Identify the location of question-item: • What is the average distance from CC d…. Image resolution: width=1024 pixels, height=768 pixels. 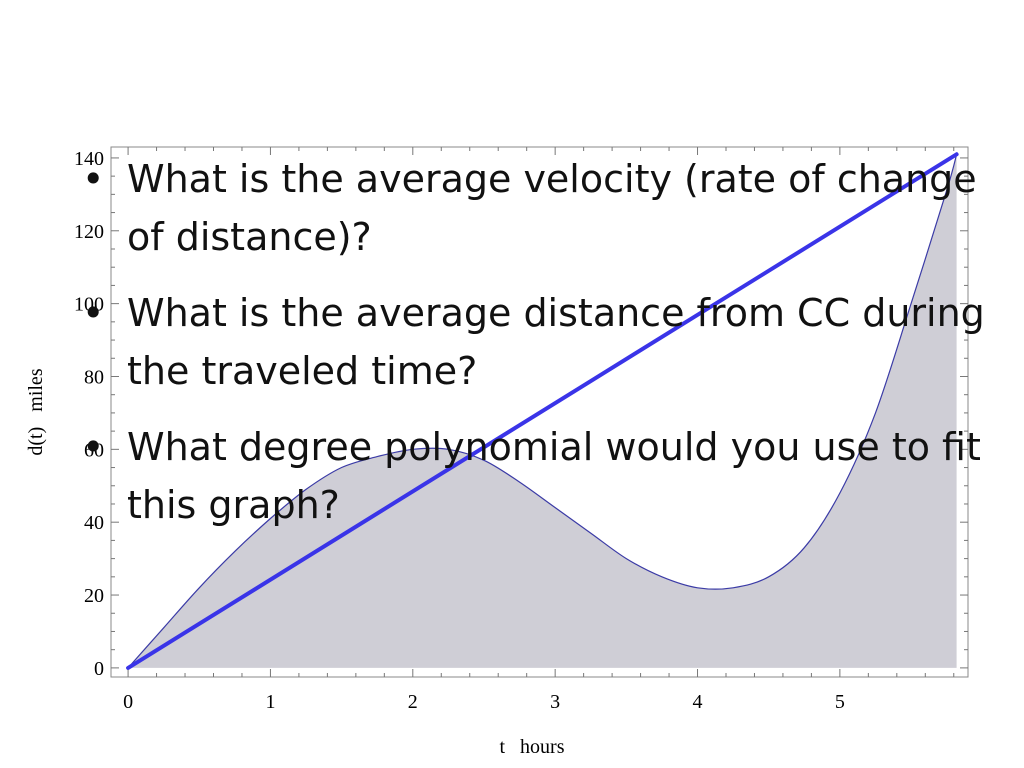
(549, 342).